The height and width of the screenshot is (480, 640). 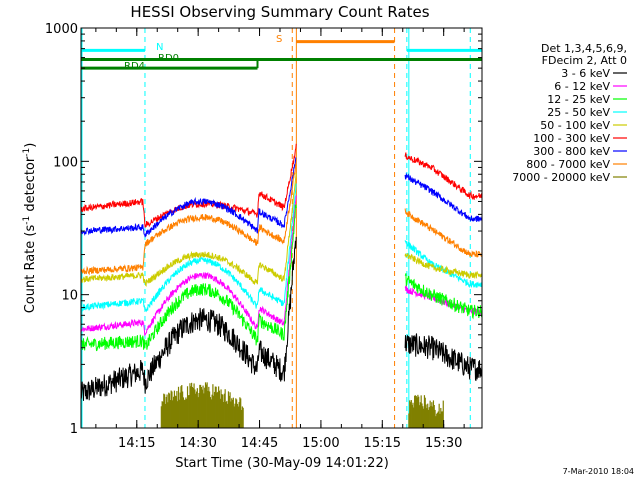 What do you see at coordinates (134, 66) in the screenshot?
I see `annotation-rd4: RD4` at bounding box center [134, 66].